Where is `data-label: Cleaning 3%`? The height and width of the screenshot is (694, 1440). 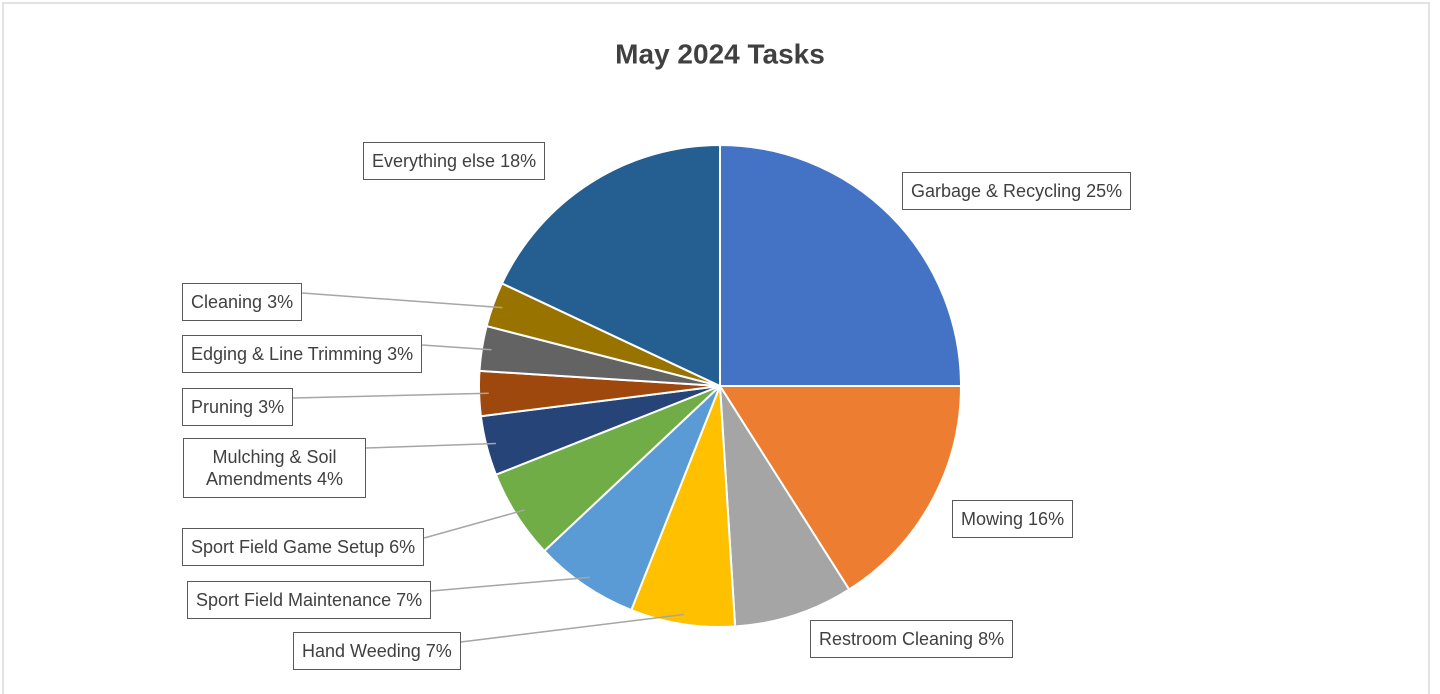 data-label: Cleaning 3% is located at coordinates (242, 302).